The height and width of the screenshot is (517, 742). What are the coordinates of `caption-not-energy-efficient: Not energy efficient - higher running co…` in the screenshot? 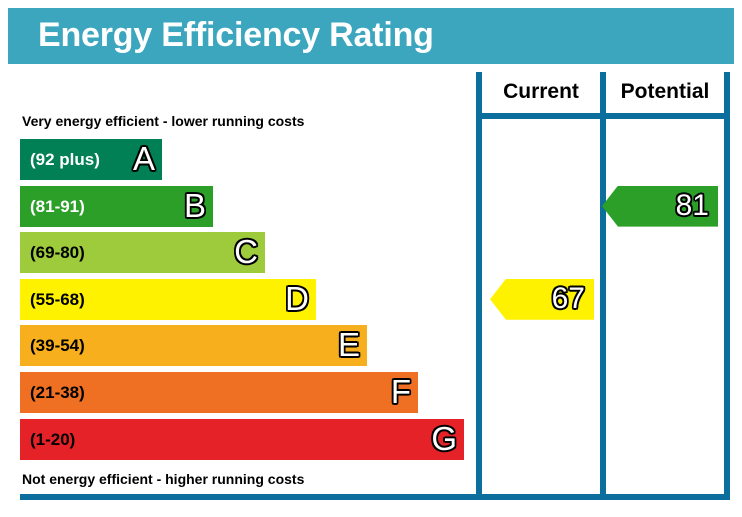 It's located at (163, 479).